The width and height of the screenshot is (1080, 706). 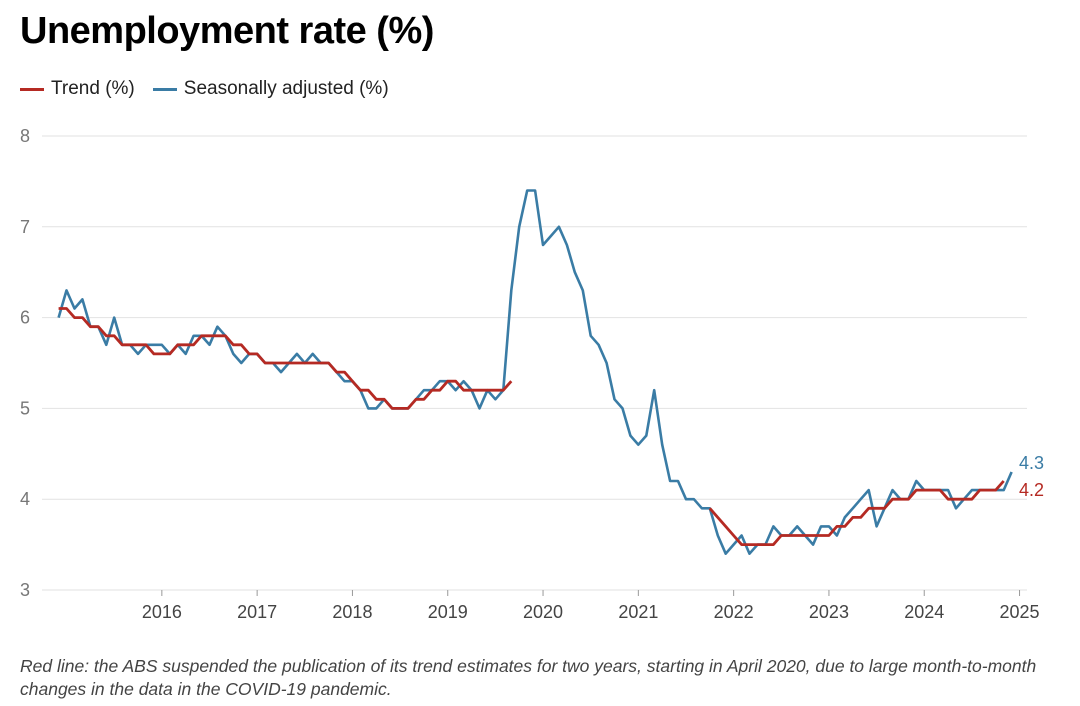 What do you see at coordinates (25, 227) in the screenshot?
I see `y-tick-label: 7` at bounding box center [25, 227].